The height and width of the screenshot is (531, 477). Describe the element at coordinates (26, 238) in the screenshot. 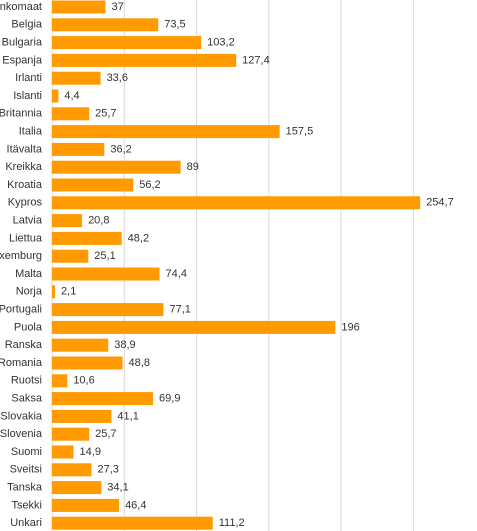

I see `category-label: Liettua` at that location.